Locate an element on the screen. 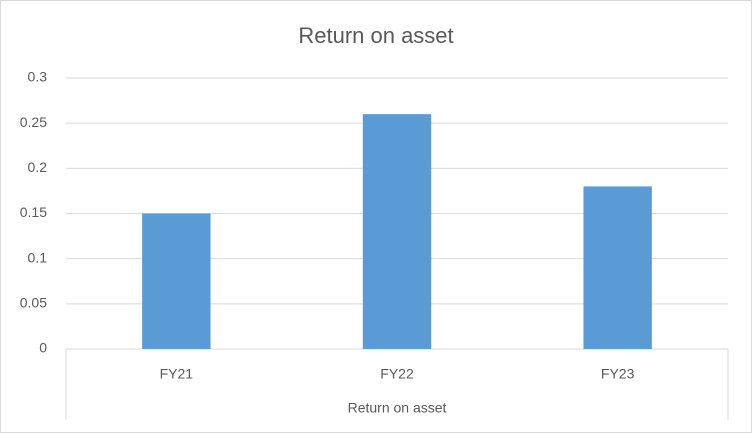 The image size is (752, 433). x-tick-label: FY21 is located at coordinates (177, 374).